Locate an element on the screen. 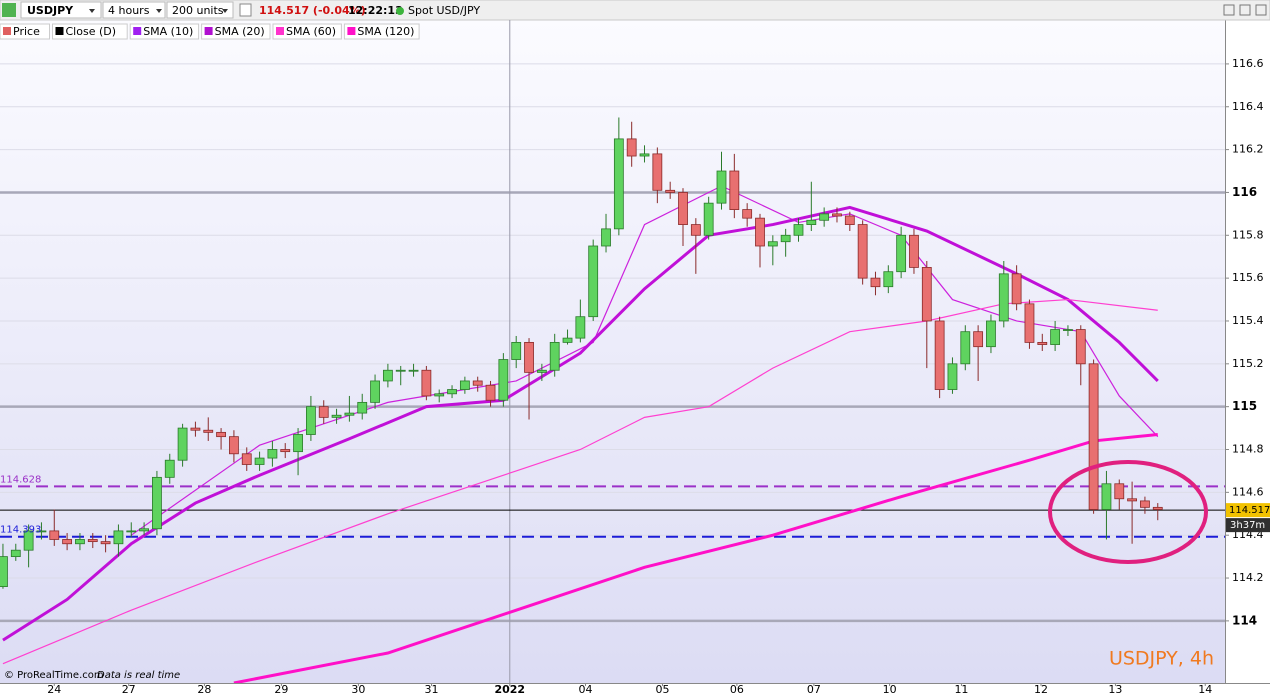 The image size is (1270, 697). y-tick-label: 114.8 is located at coordinates (1248, 449).